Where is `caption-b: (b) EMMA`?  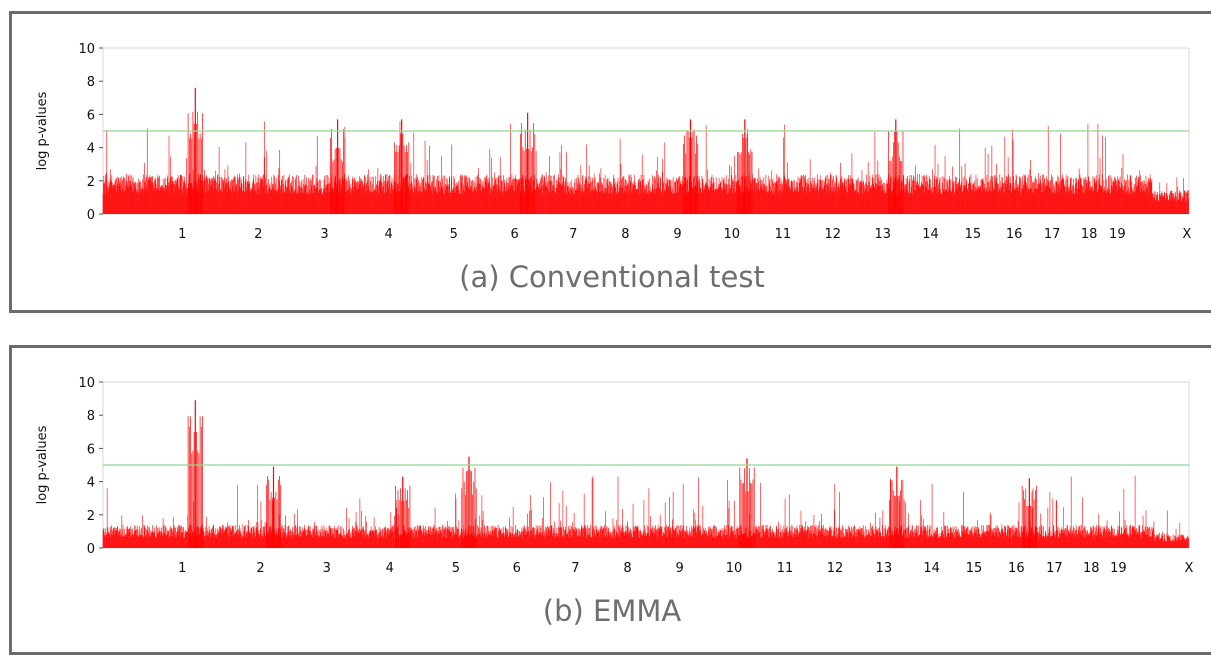 caption-b: (b) EMMA is located at coordinates (612, 611).